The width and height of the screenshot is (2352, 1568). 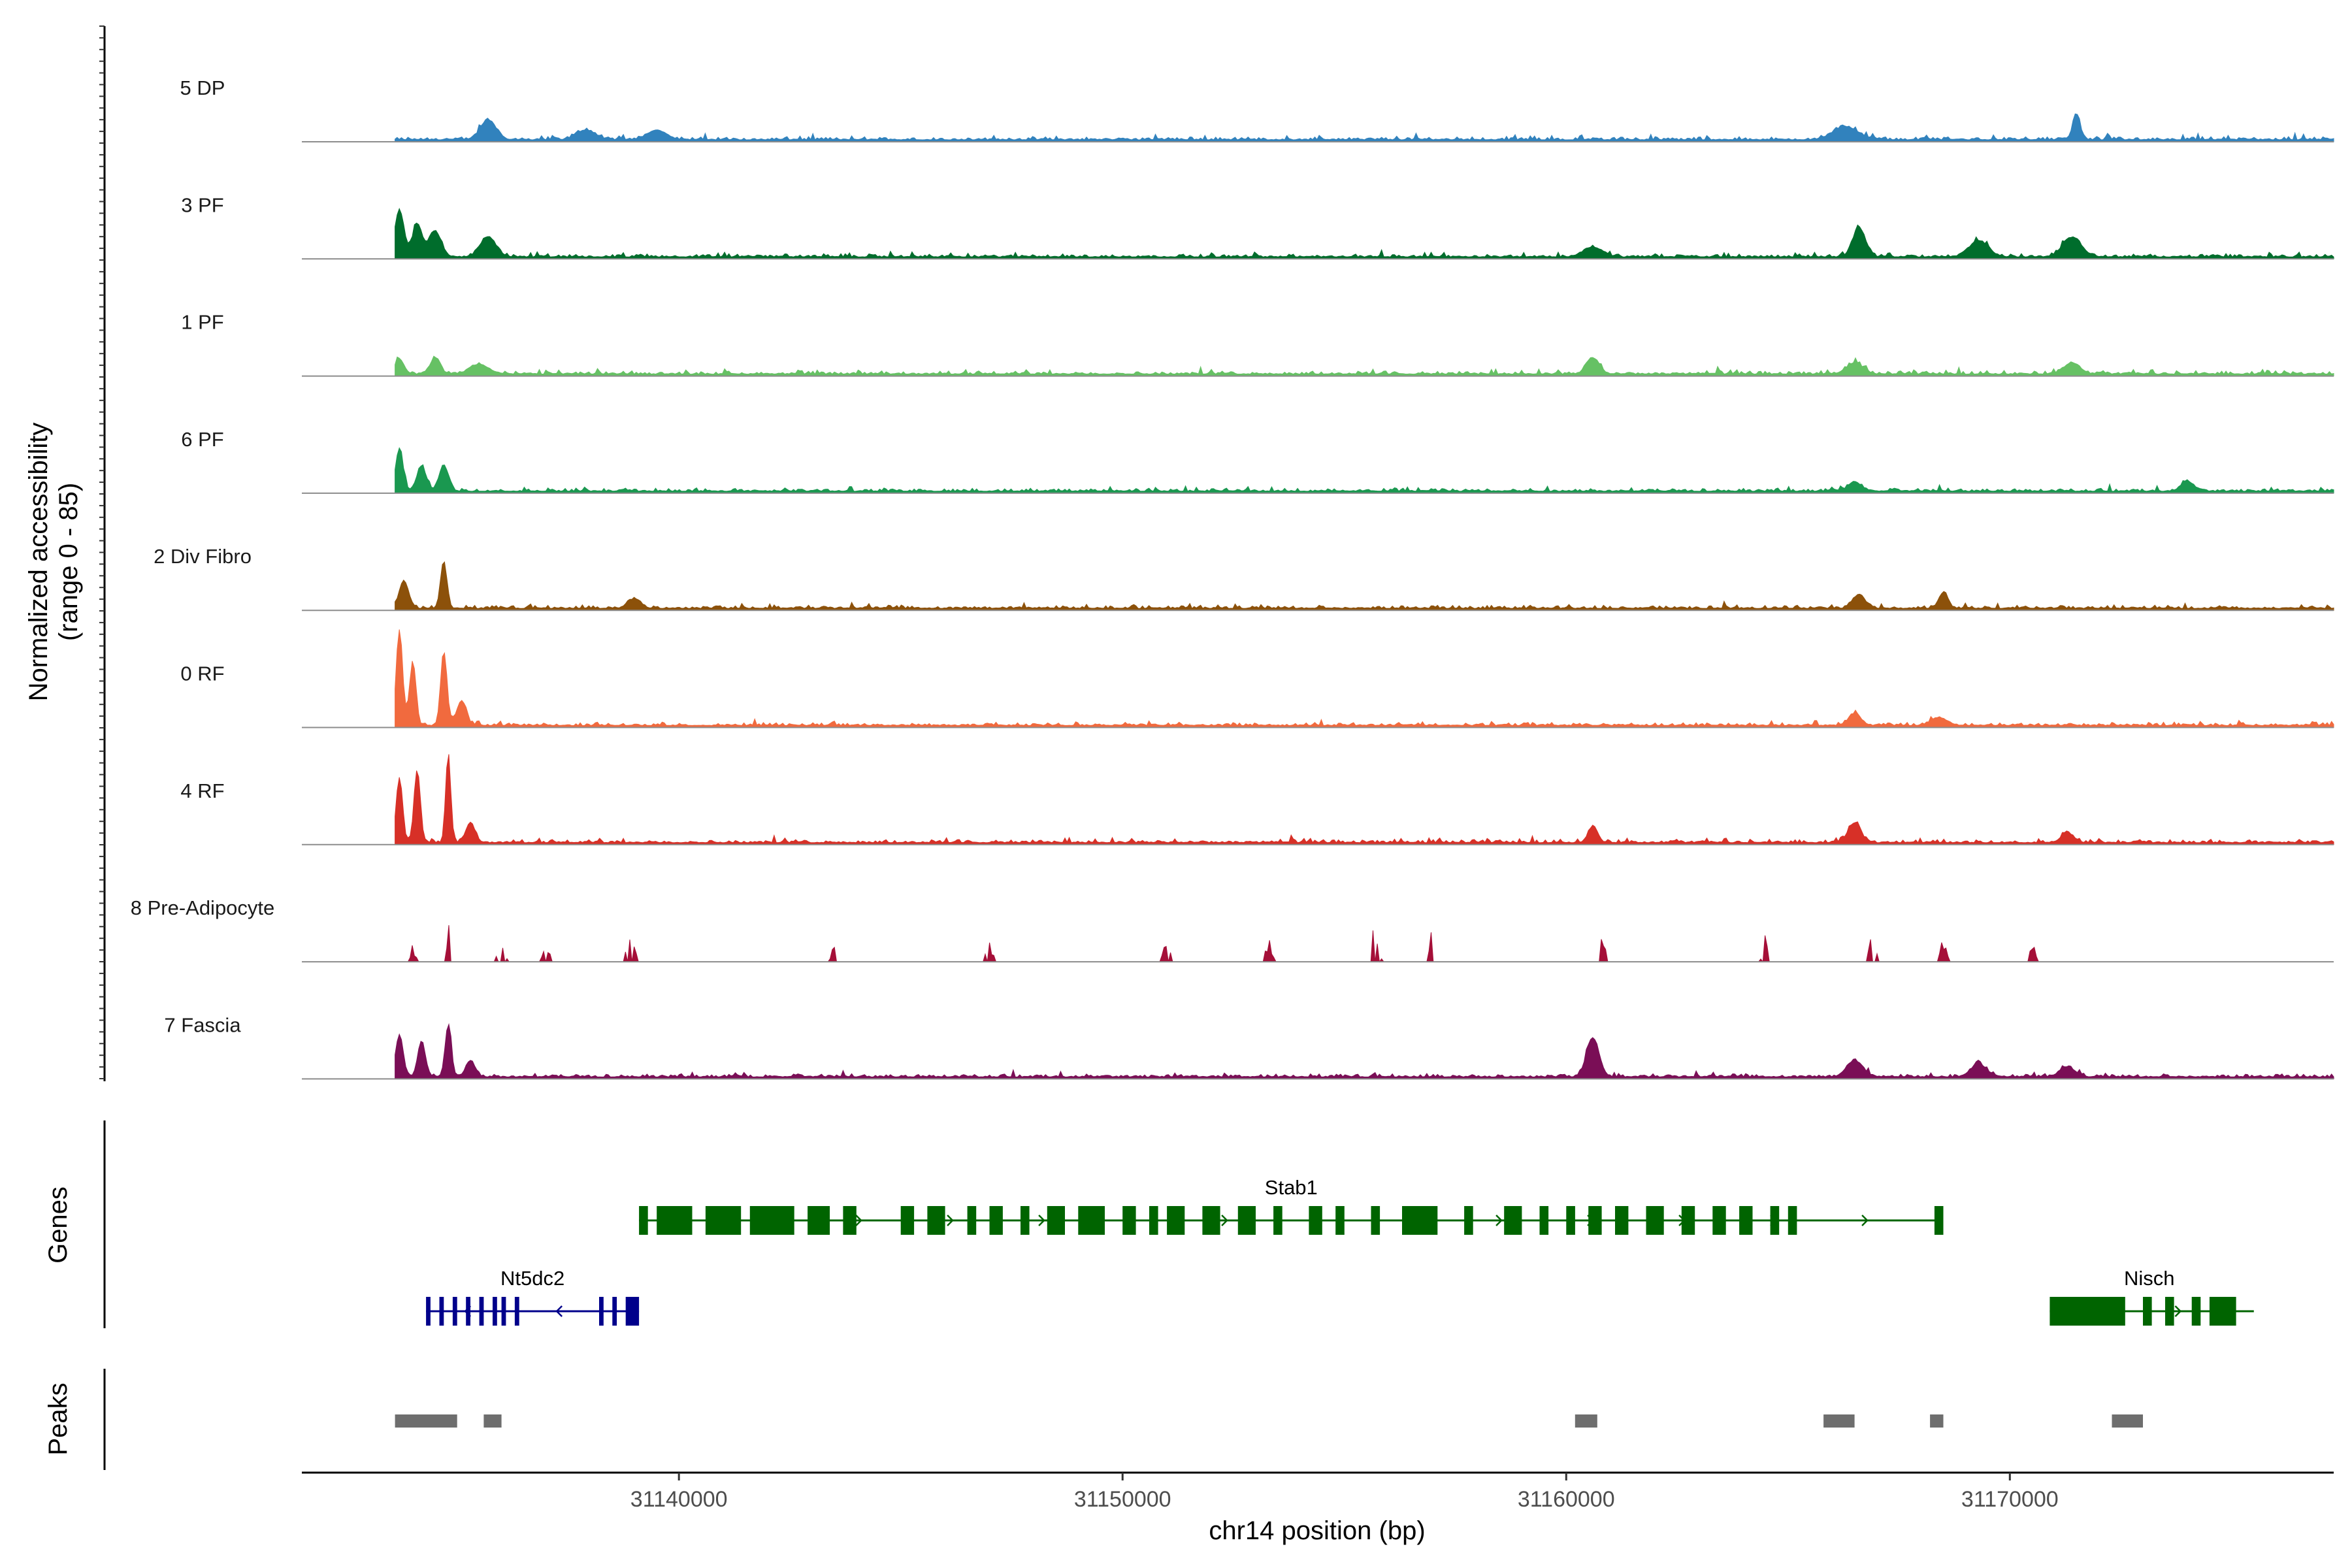 What do you see at coordinates (1257, 344) in the screenshot?
I see `track-3: 1 PF` at bounding box center [1257, 344].